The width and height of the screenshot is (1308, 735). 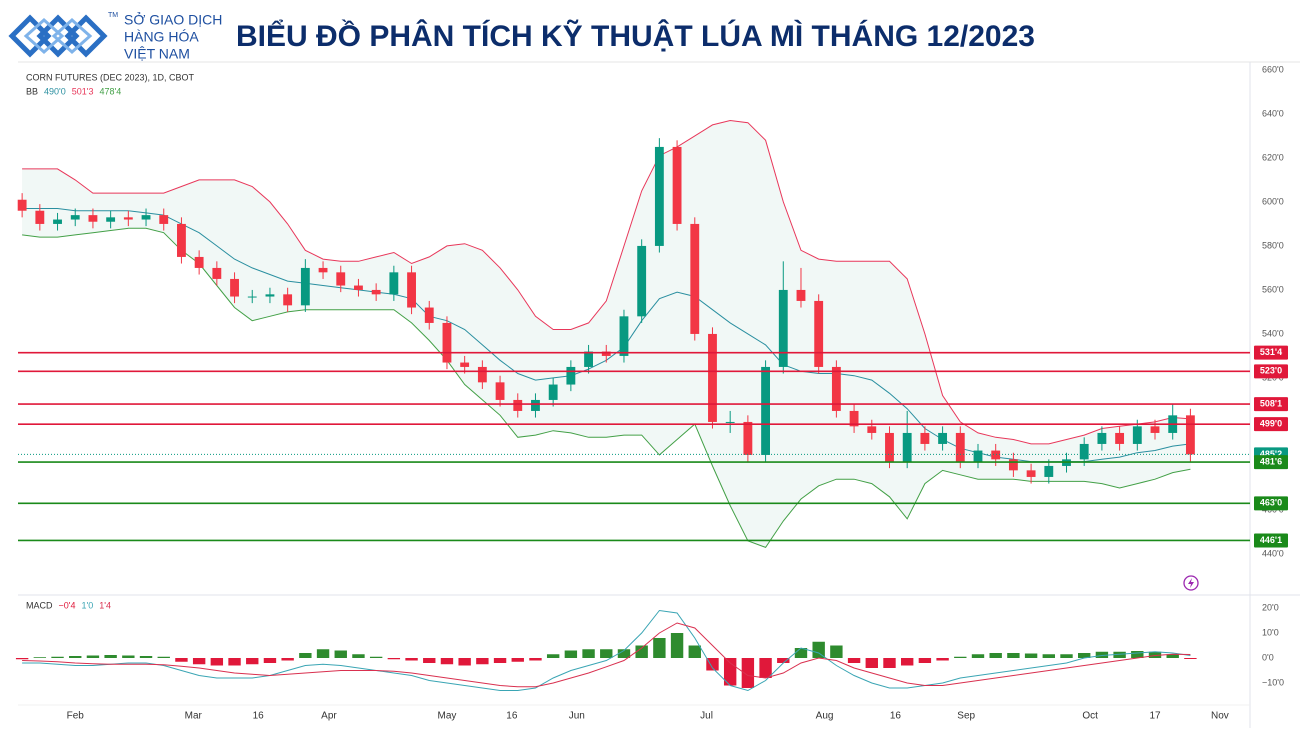 What do you see at coordinates (1271, 371) in the screenshot?
I see `level-label: 523'0` at bounding box center [1271, 371].